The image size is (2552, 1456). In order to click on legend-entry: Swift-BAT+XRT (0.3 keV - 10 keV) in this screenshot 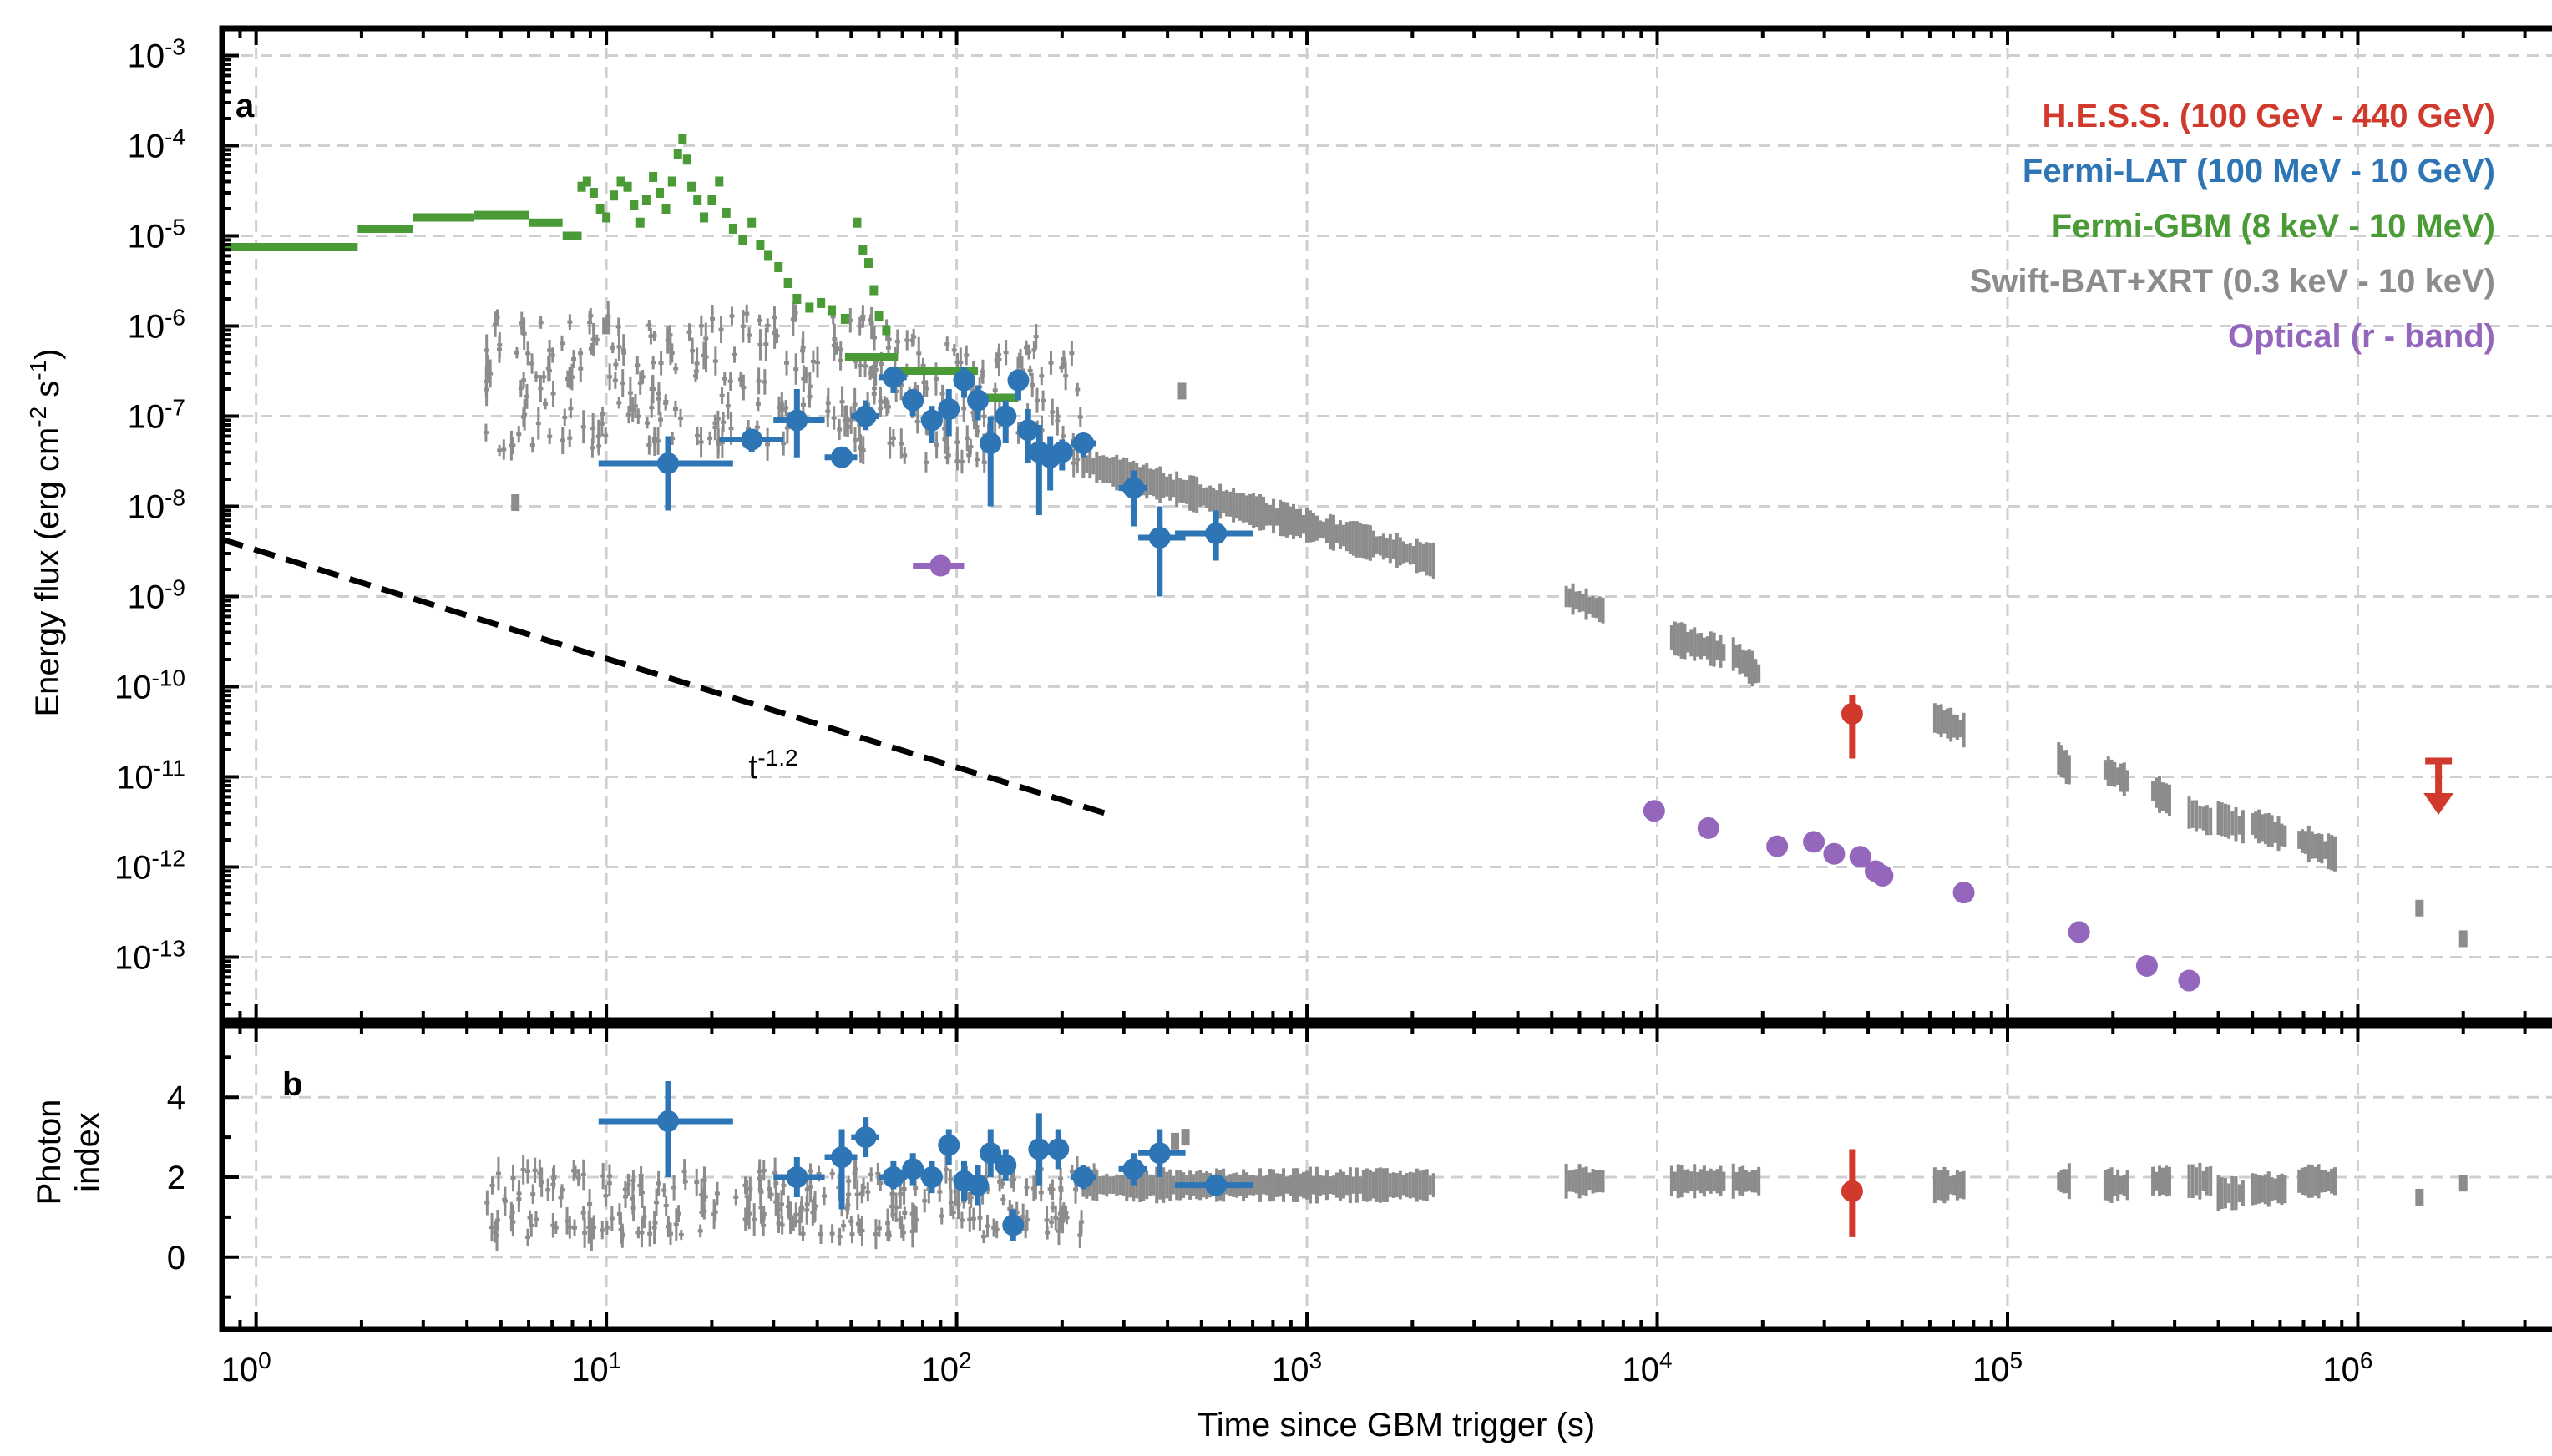, I will do `click(2233, 281)`.